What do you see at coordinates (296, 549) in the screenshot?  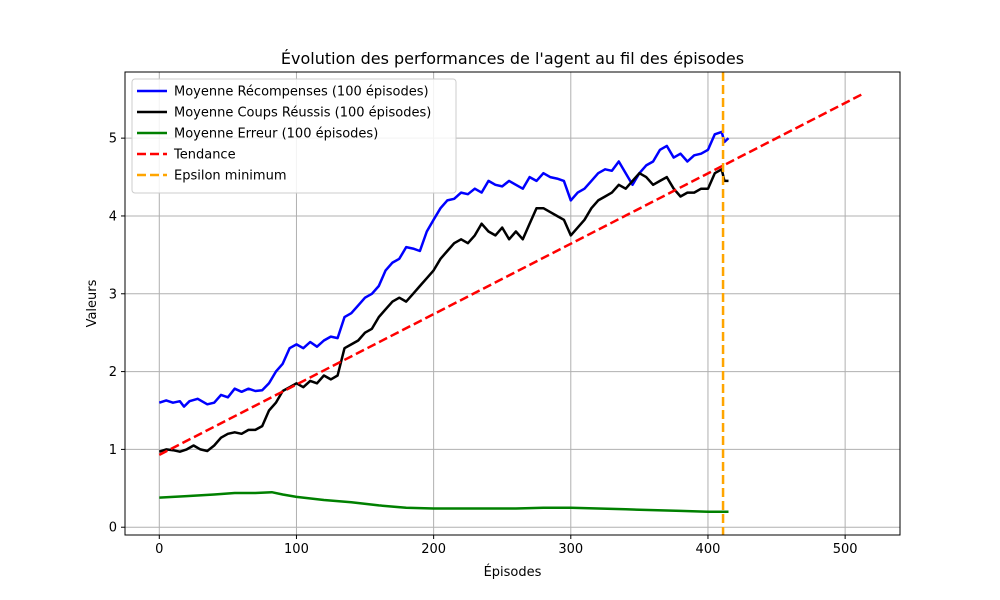 I see `x-tick-label: 100` at bounding box center [296, 549].